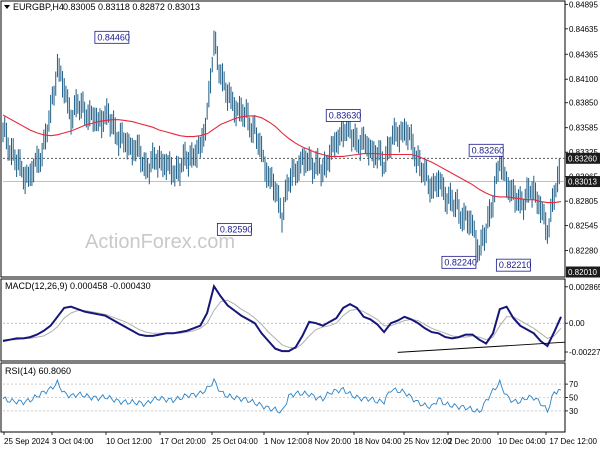 Image resolution: width=600 pixels, height=450 pixels. Describe the element at coordinates (583, 128) in the screenshot. I see `price-tick-label: 0.83585` at that location.